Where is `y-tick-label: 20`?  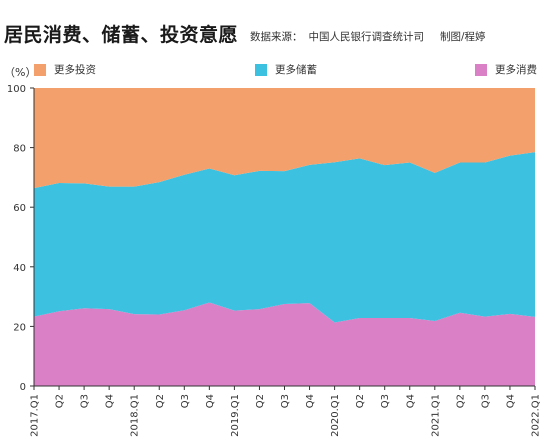 y-tick-label: 20 is located at coordinates (19, 327).